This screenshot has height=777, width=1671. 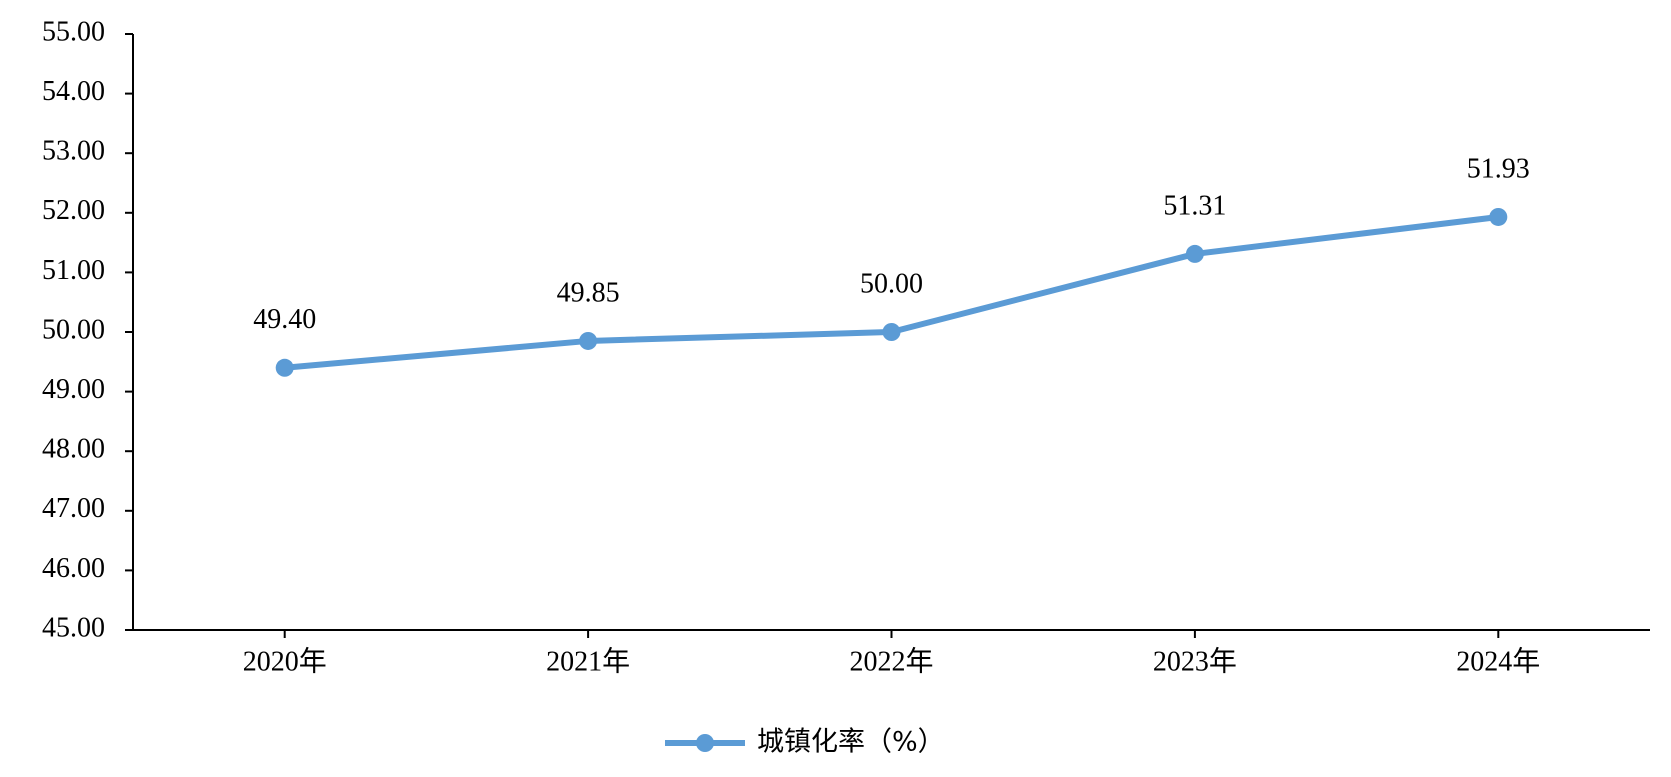 I want to click on y-tick-label: 50.00, so click(x=73, y=329).